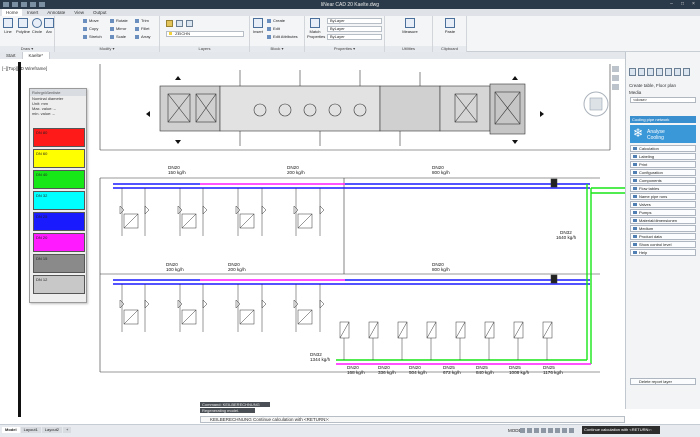 This screenshot has height=437, width=700. What do you see at coordinates (52, 430) in the screenshot?
I see `tab-layout2: Layout2` at bounding box center [52, 430].